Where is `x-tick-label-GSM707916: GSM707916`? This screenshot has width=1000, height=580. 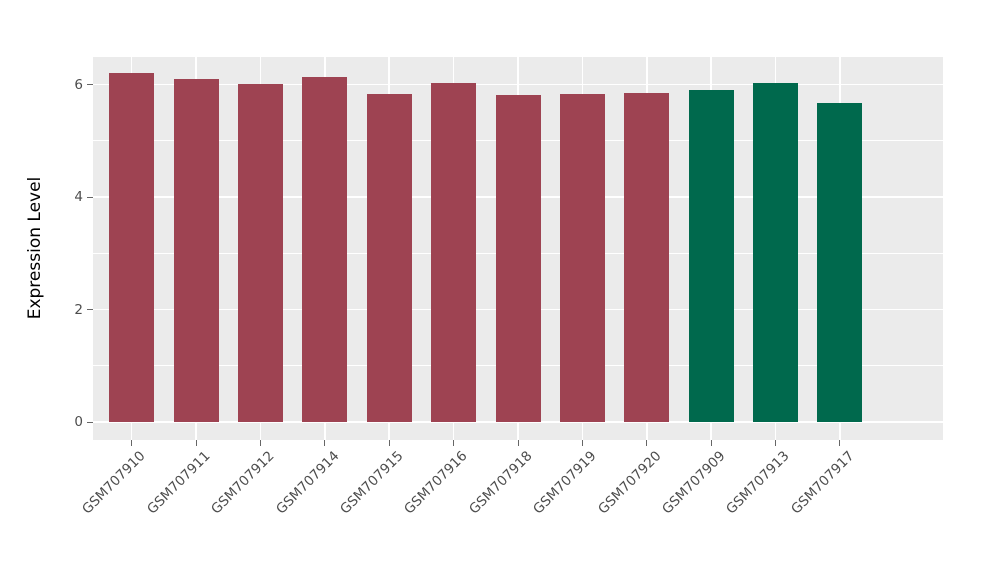 x-tick-label-GSM707916: GSM707916 is located at coordinates (436, 483).